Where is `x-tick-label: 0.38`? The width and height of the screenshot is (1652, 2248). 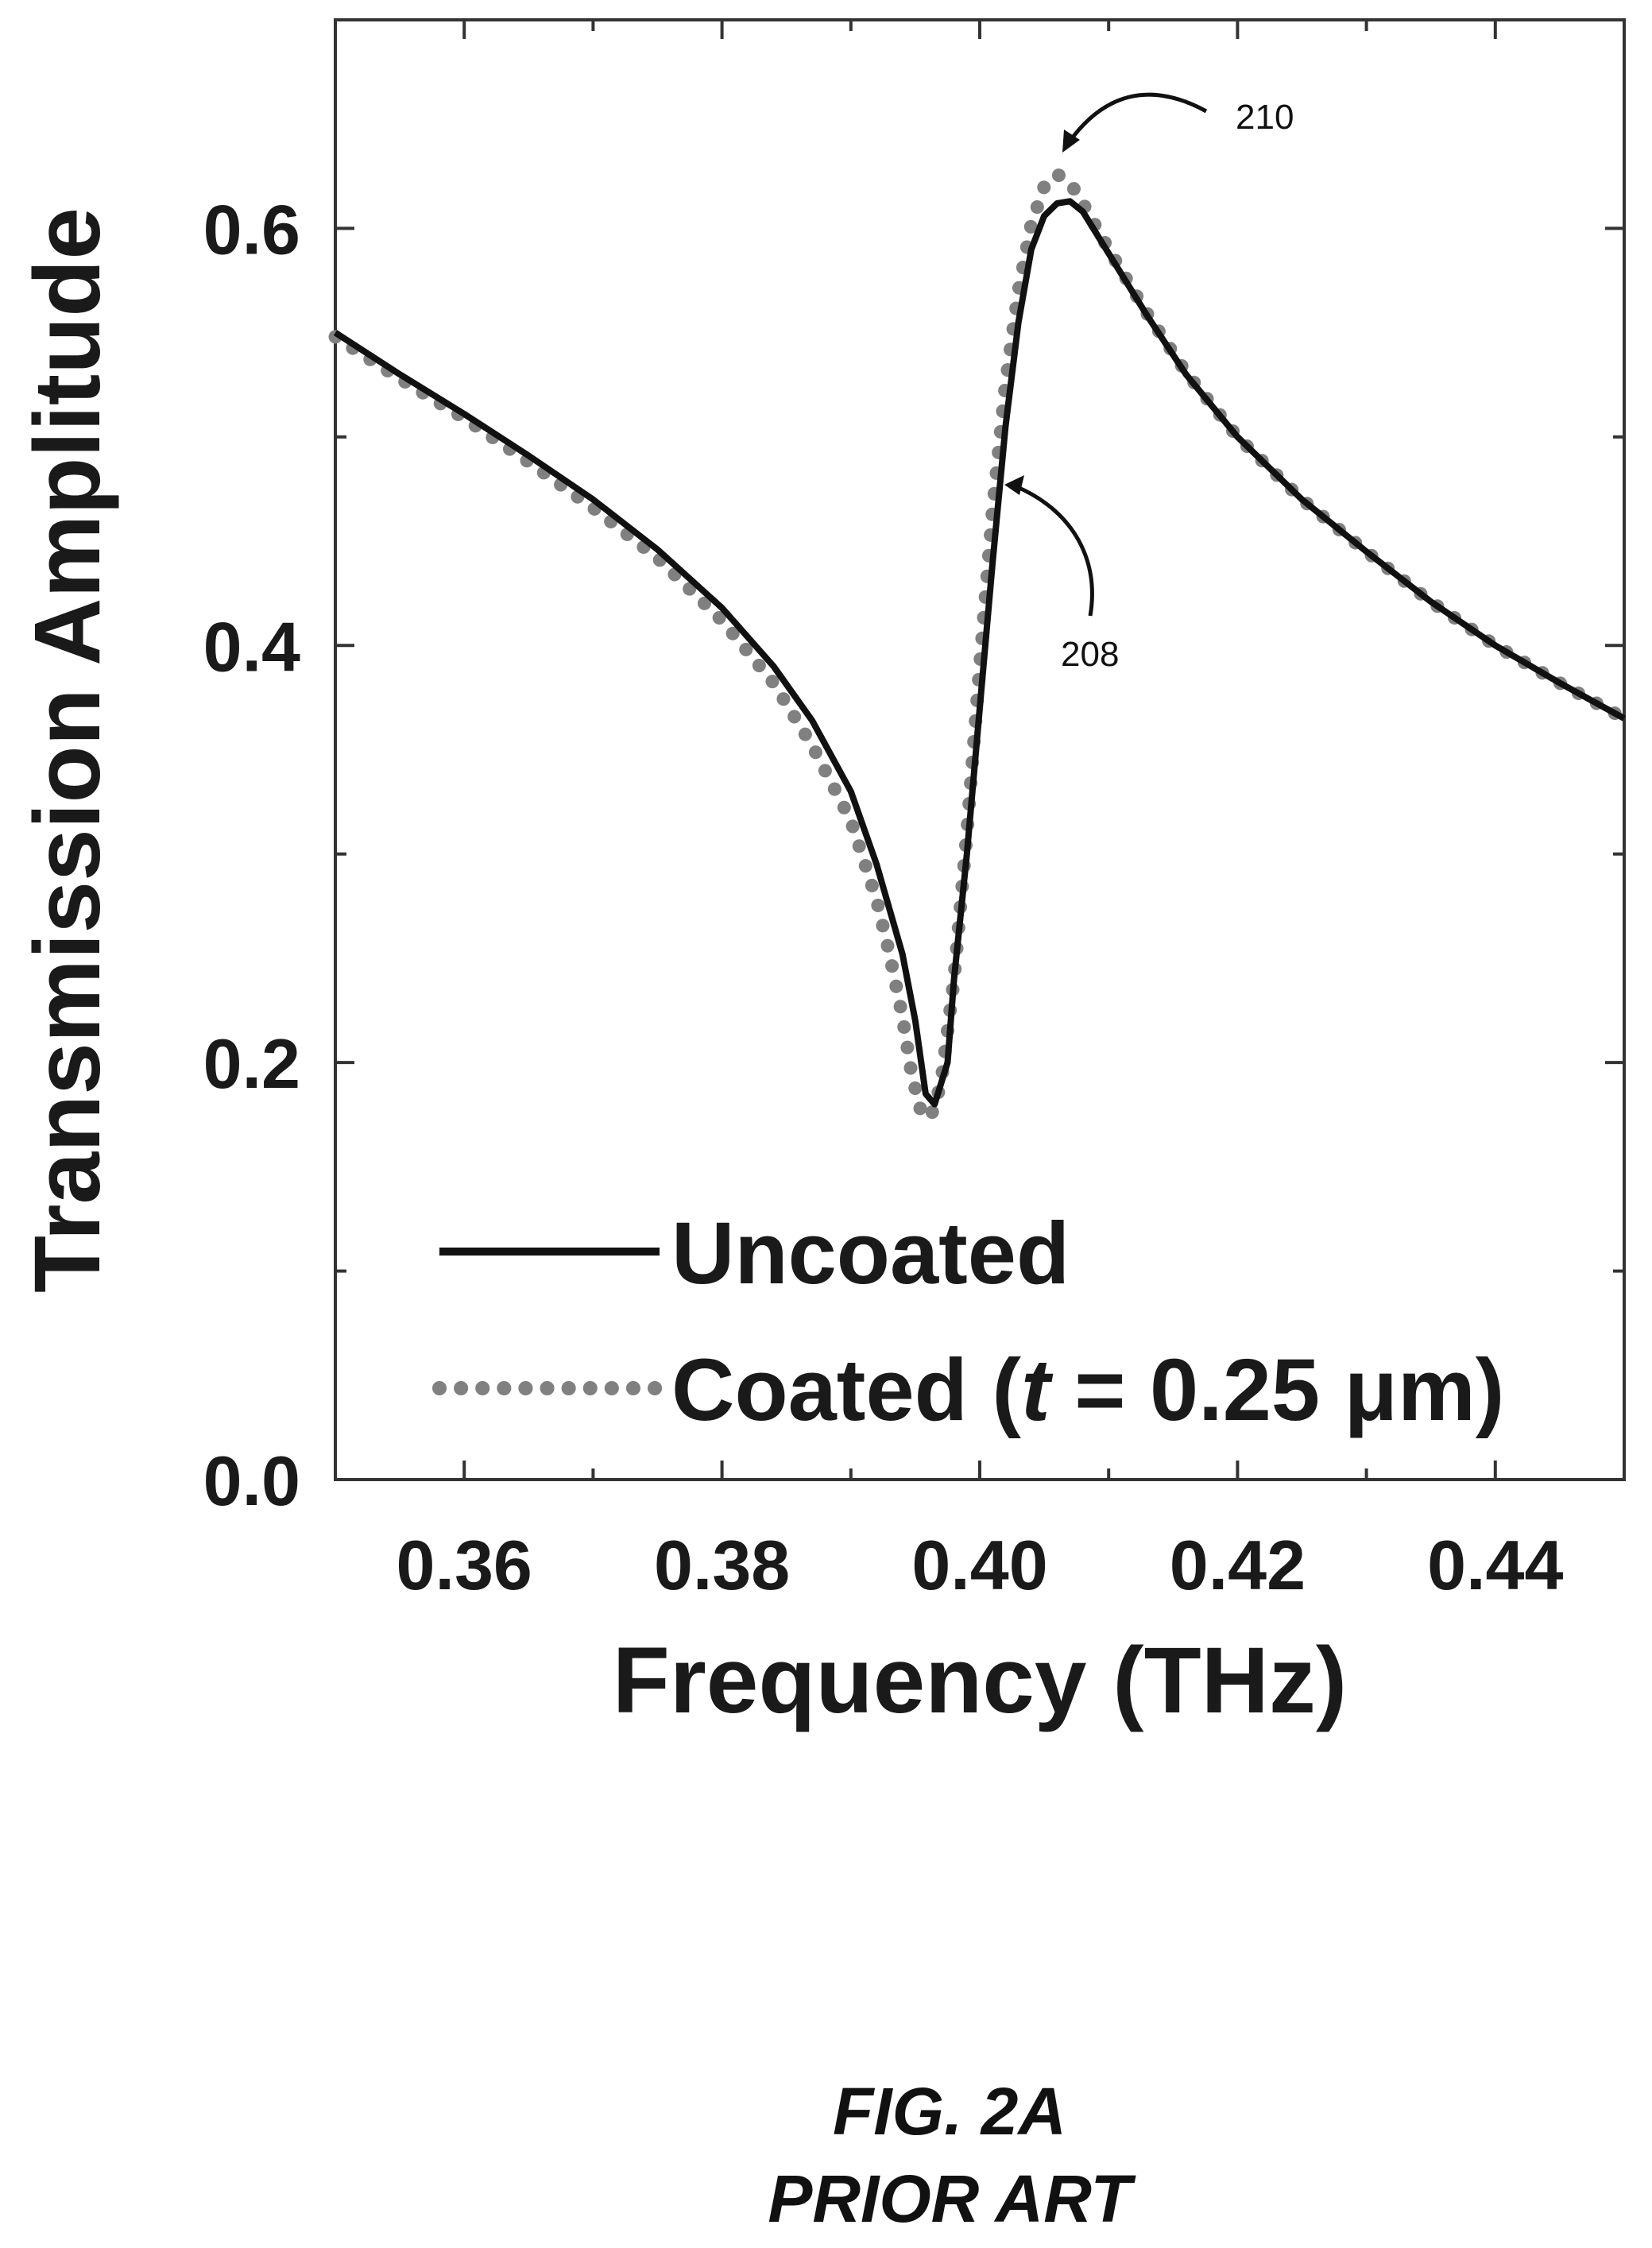 x-tick-label: 0.38 is located at coordinates (722, 1565).